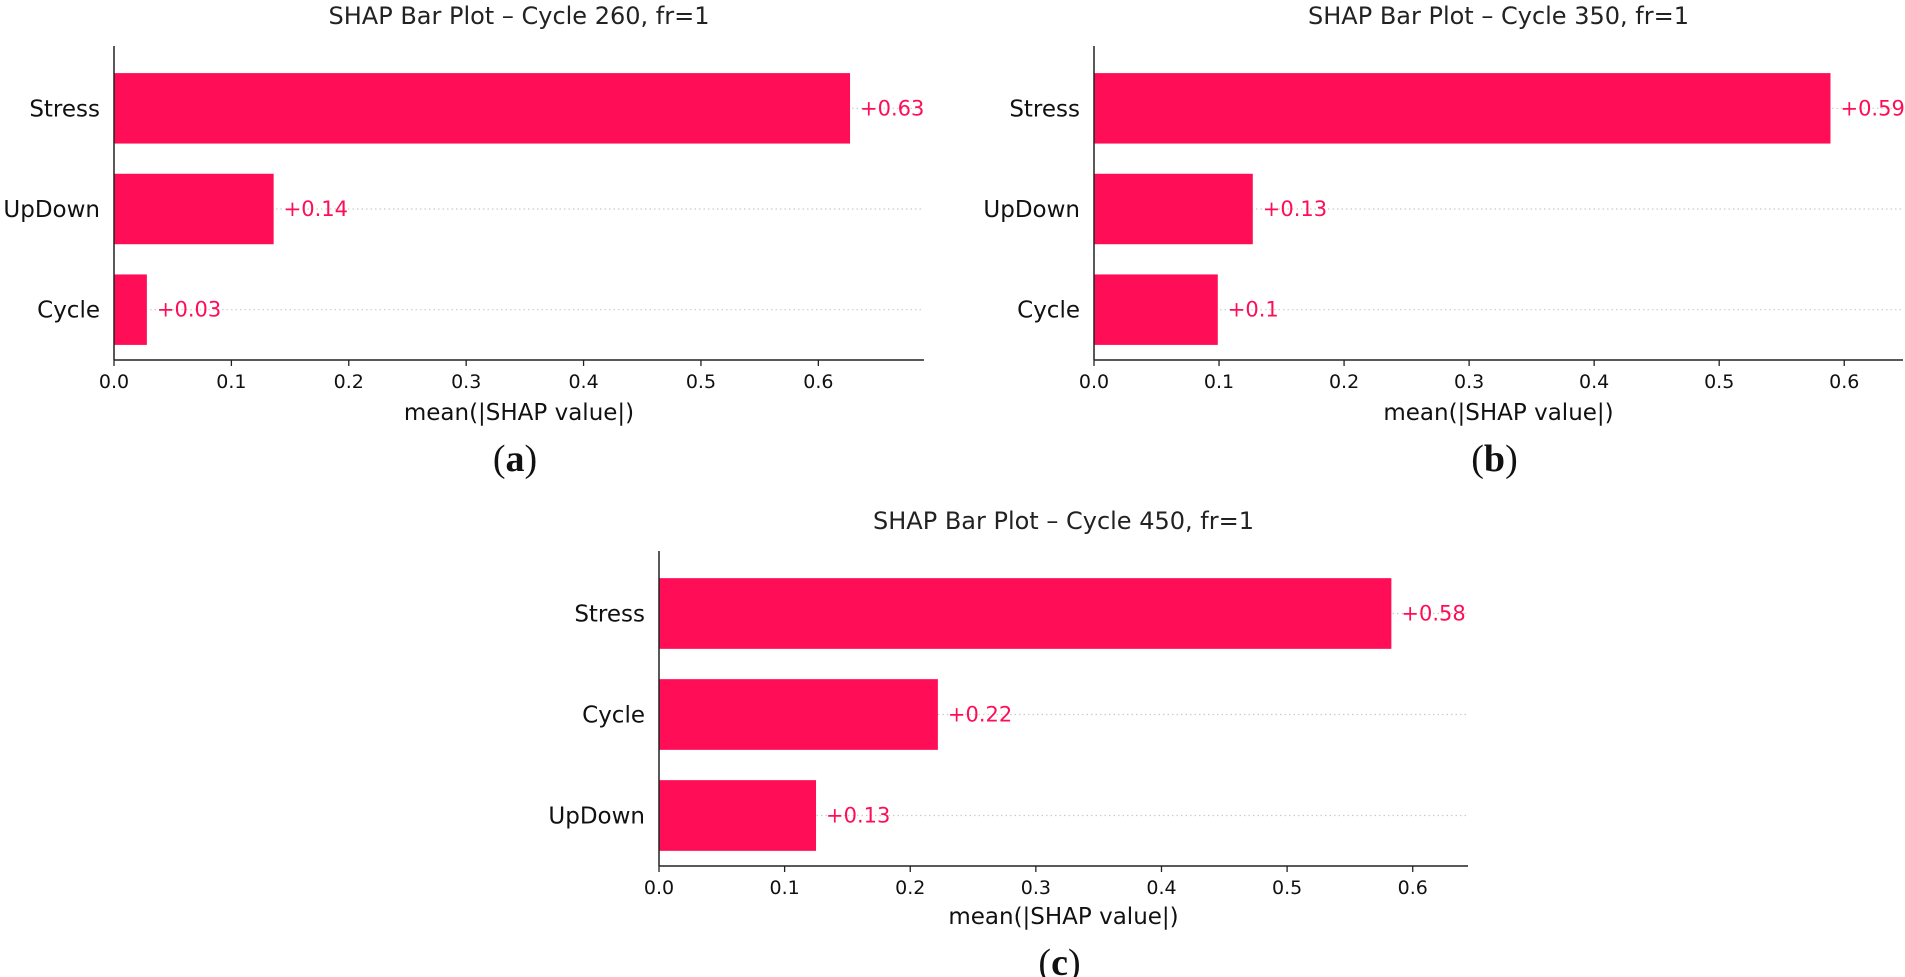 Image resolution: width=1905 pixels, height=977 pixels. Describe the element at coordinates (1063, 521) in the screenshot. I see `chart-title: SHAP Bar Plot – Cycle 450, fr=1` at that location.